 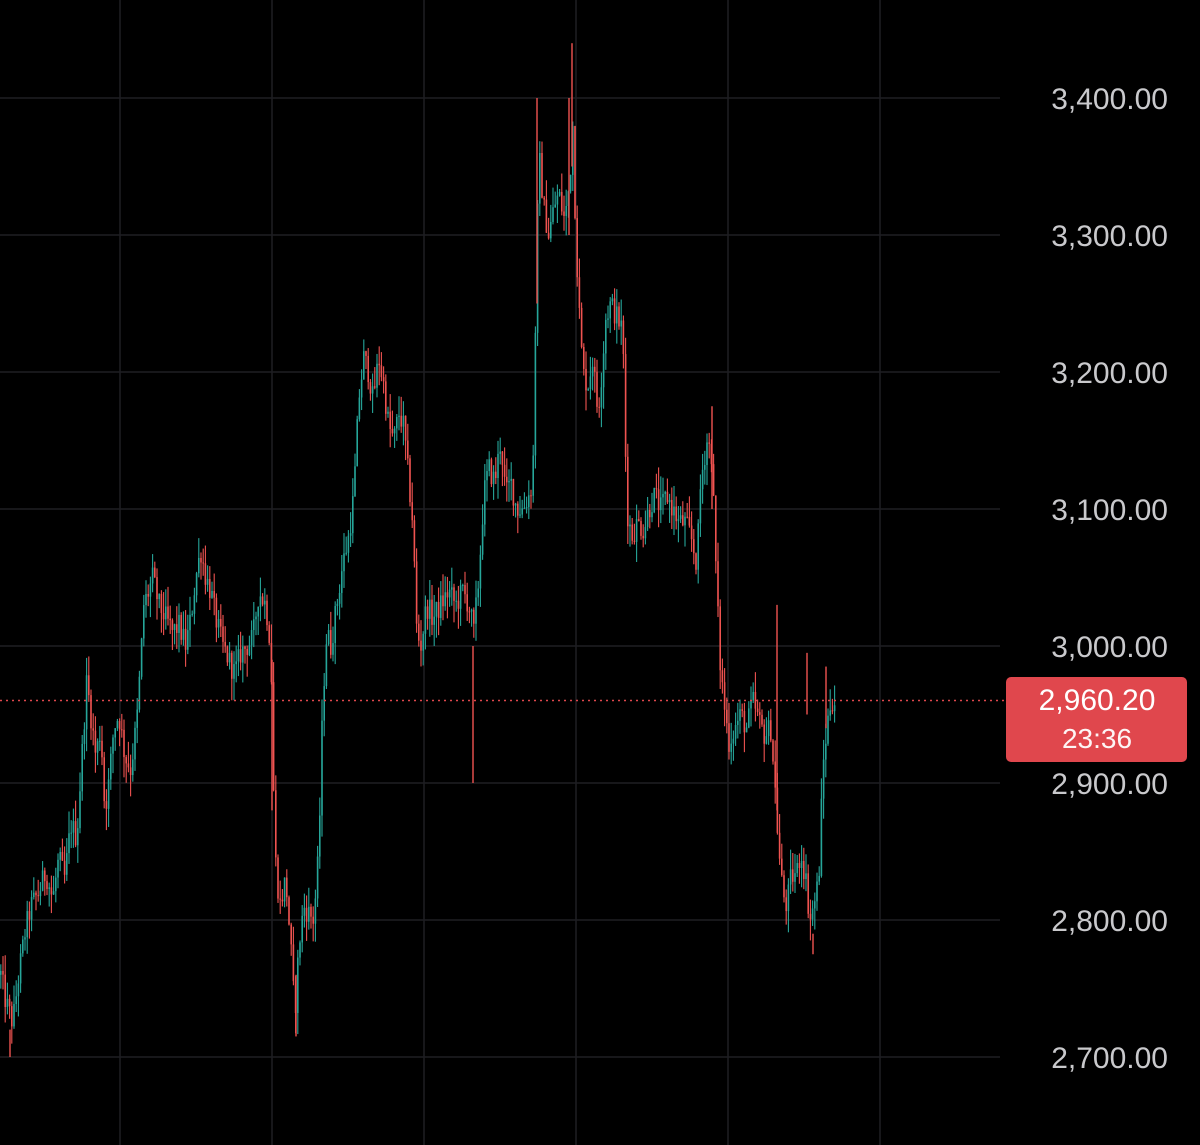 What do you see at coordinates (1109, 784) in the screenshot?
I see `y-tick-label: 2,900.00` at bounding box center [1109, 784].